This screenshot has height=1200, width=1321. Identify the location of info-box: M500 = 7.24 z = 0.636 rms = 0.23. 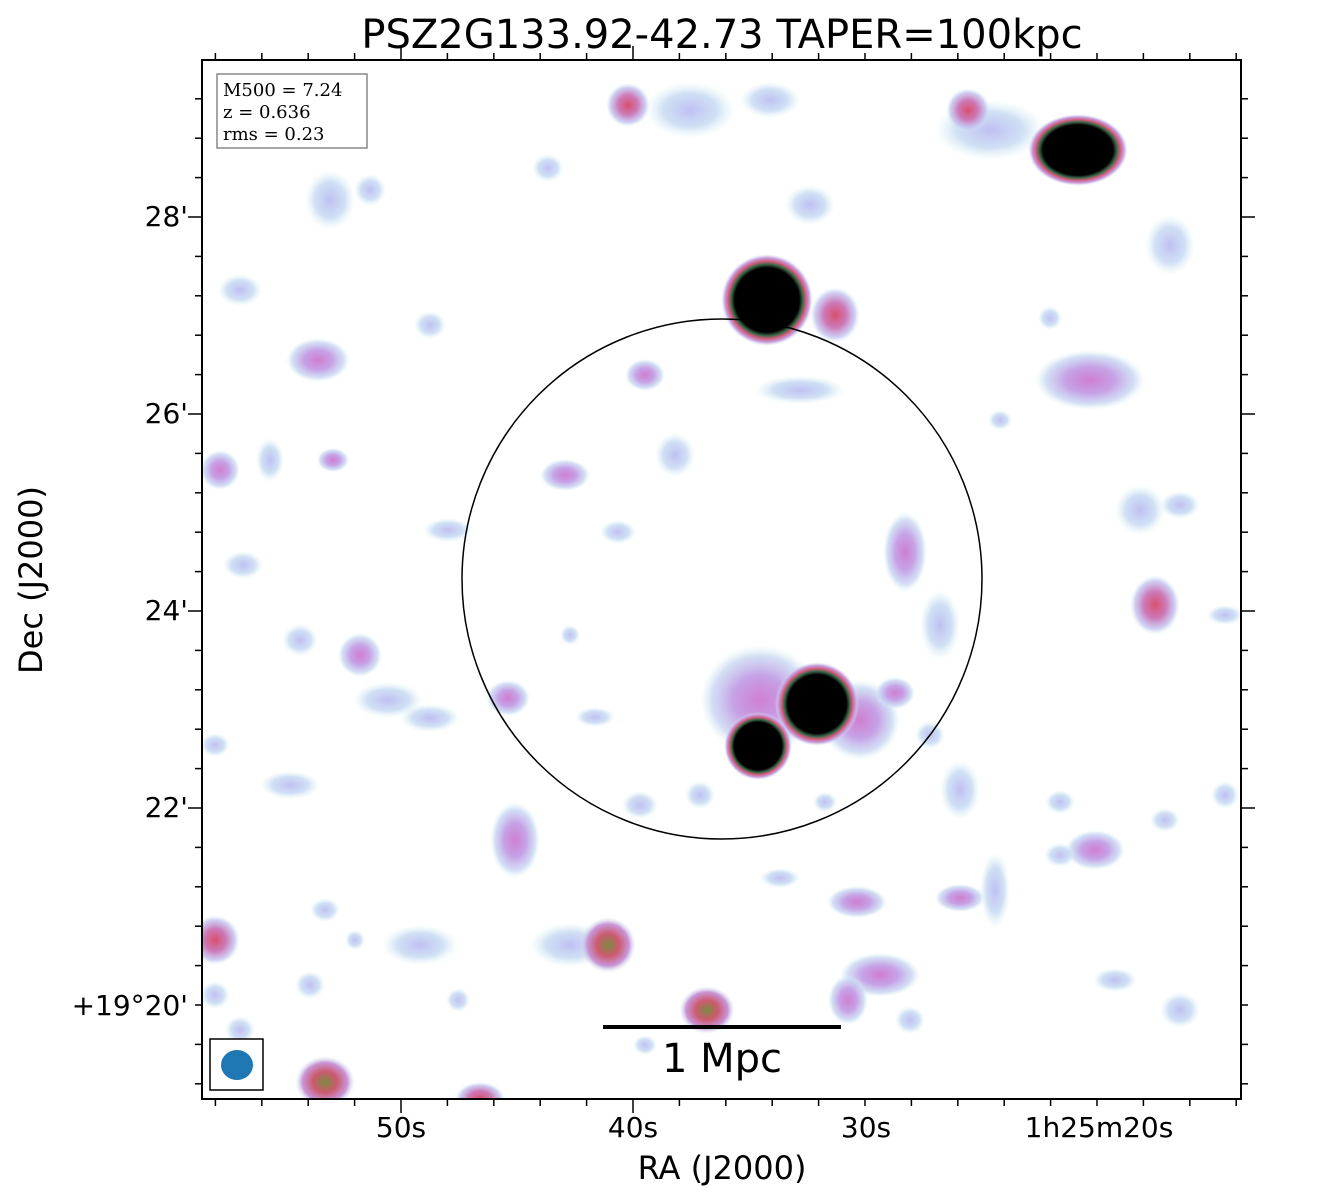
(292, 111).